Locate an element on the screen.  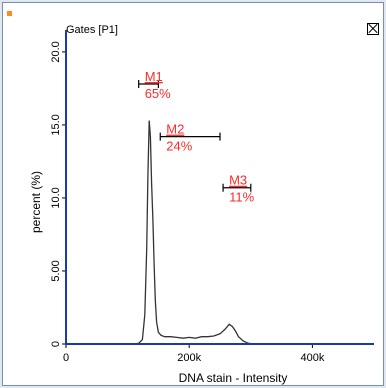
marker-percent: 65% is located at coordinates (158, 93).